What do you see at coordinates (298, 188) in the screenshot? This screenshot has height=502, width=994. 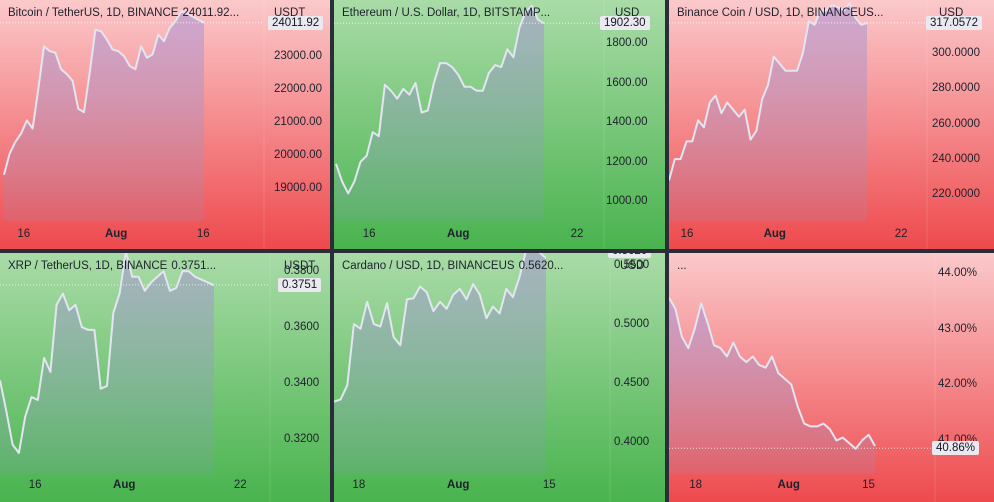 I see `y-tick-label: 19000.00` at bounding box center [298, 188].